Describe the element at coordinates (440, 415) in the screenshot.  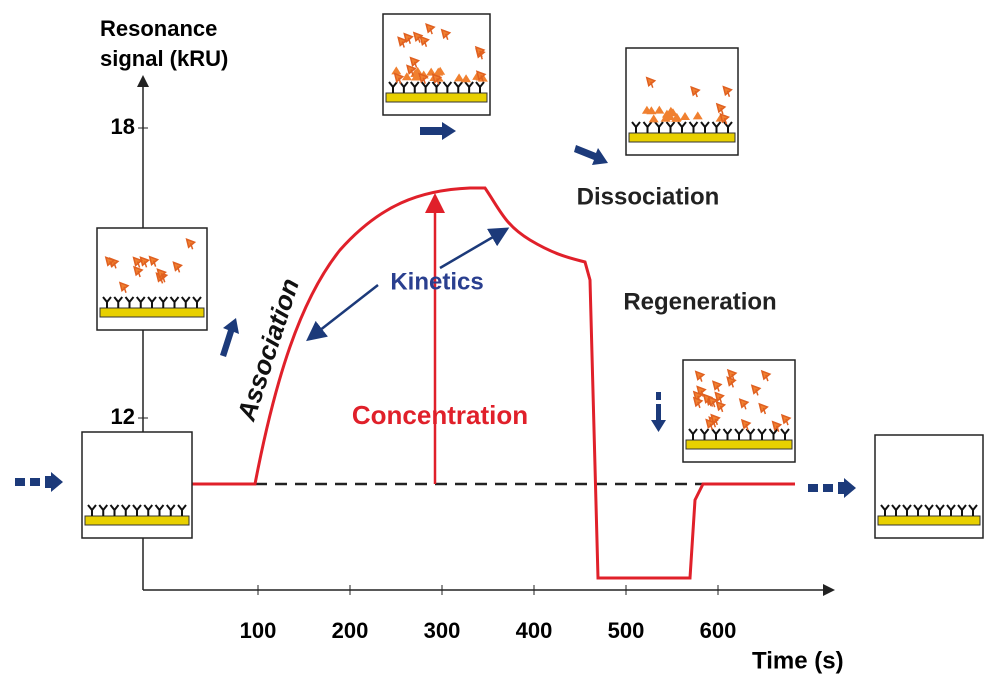
I see `concentration-label: Concentration` at that location.